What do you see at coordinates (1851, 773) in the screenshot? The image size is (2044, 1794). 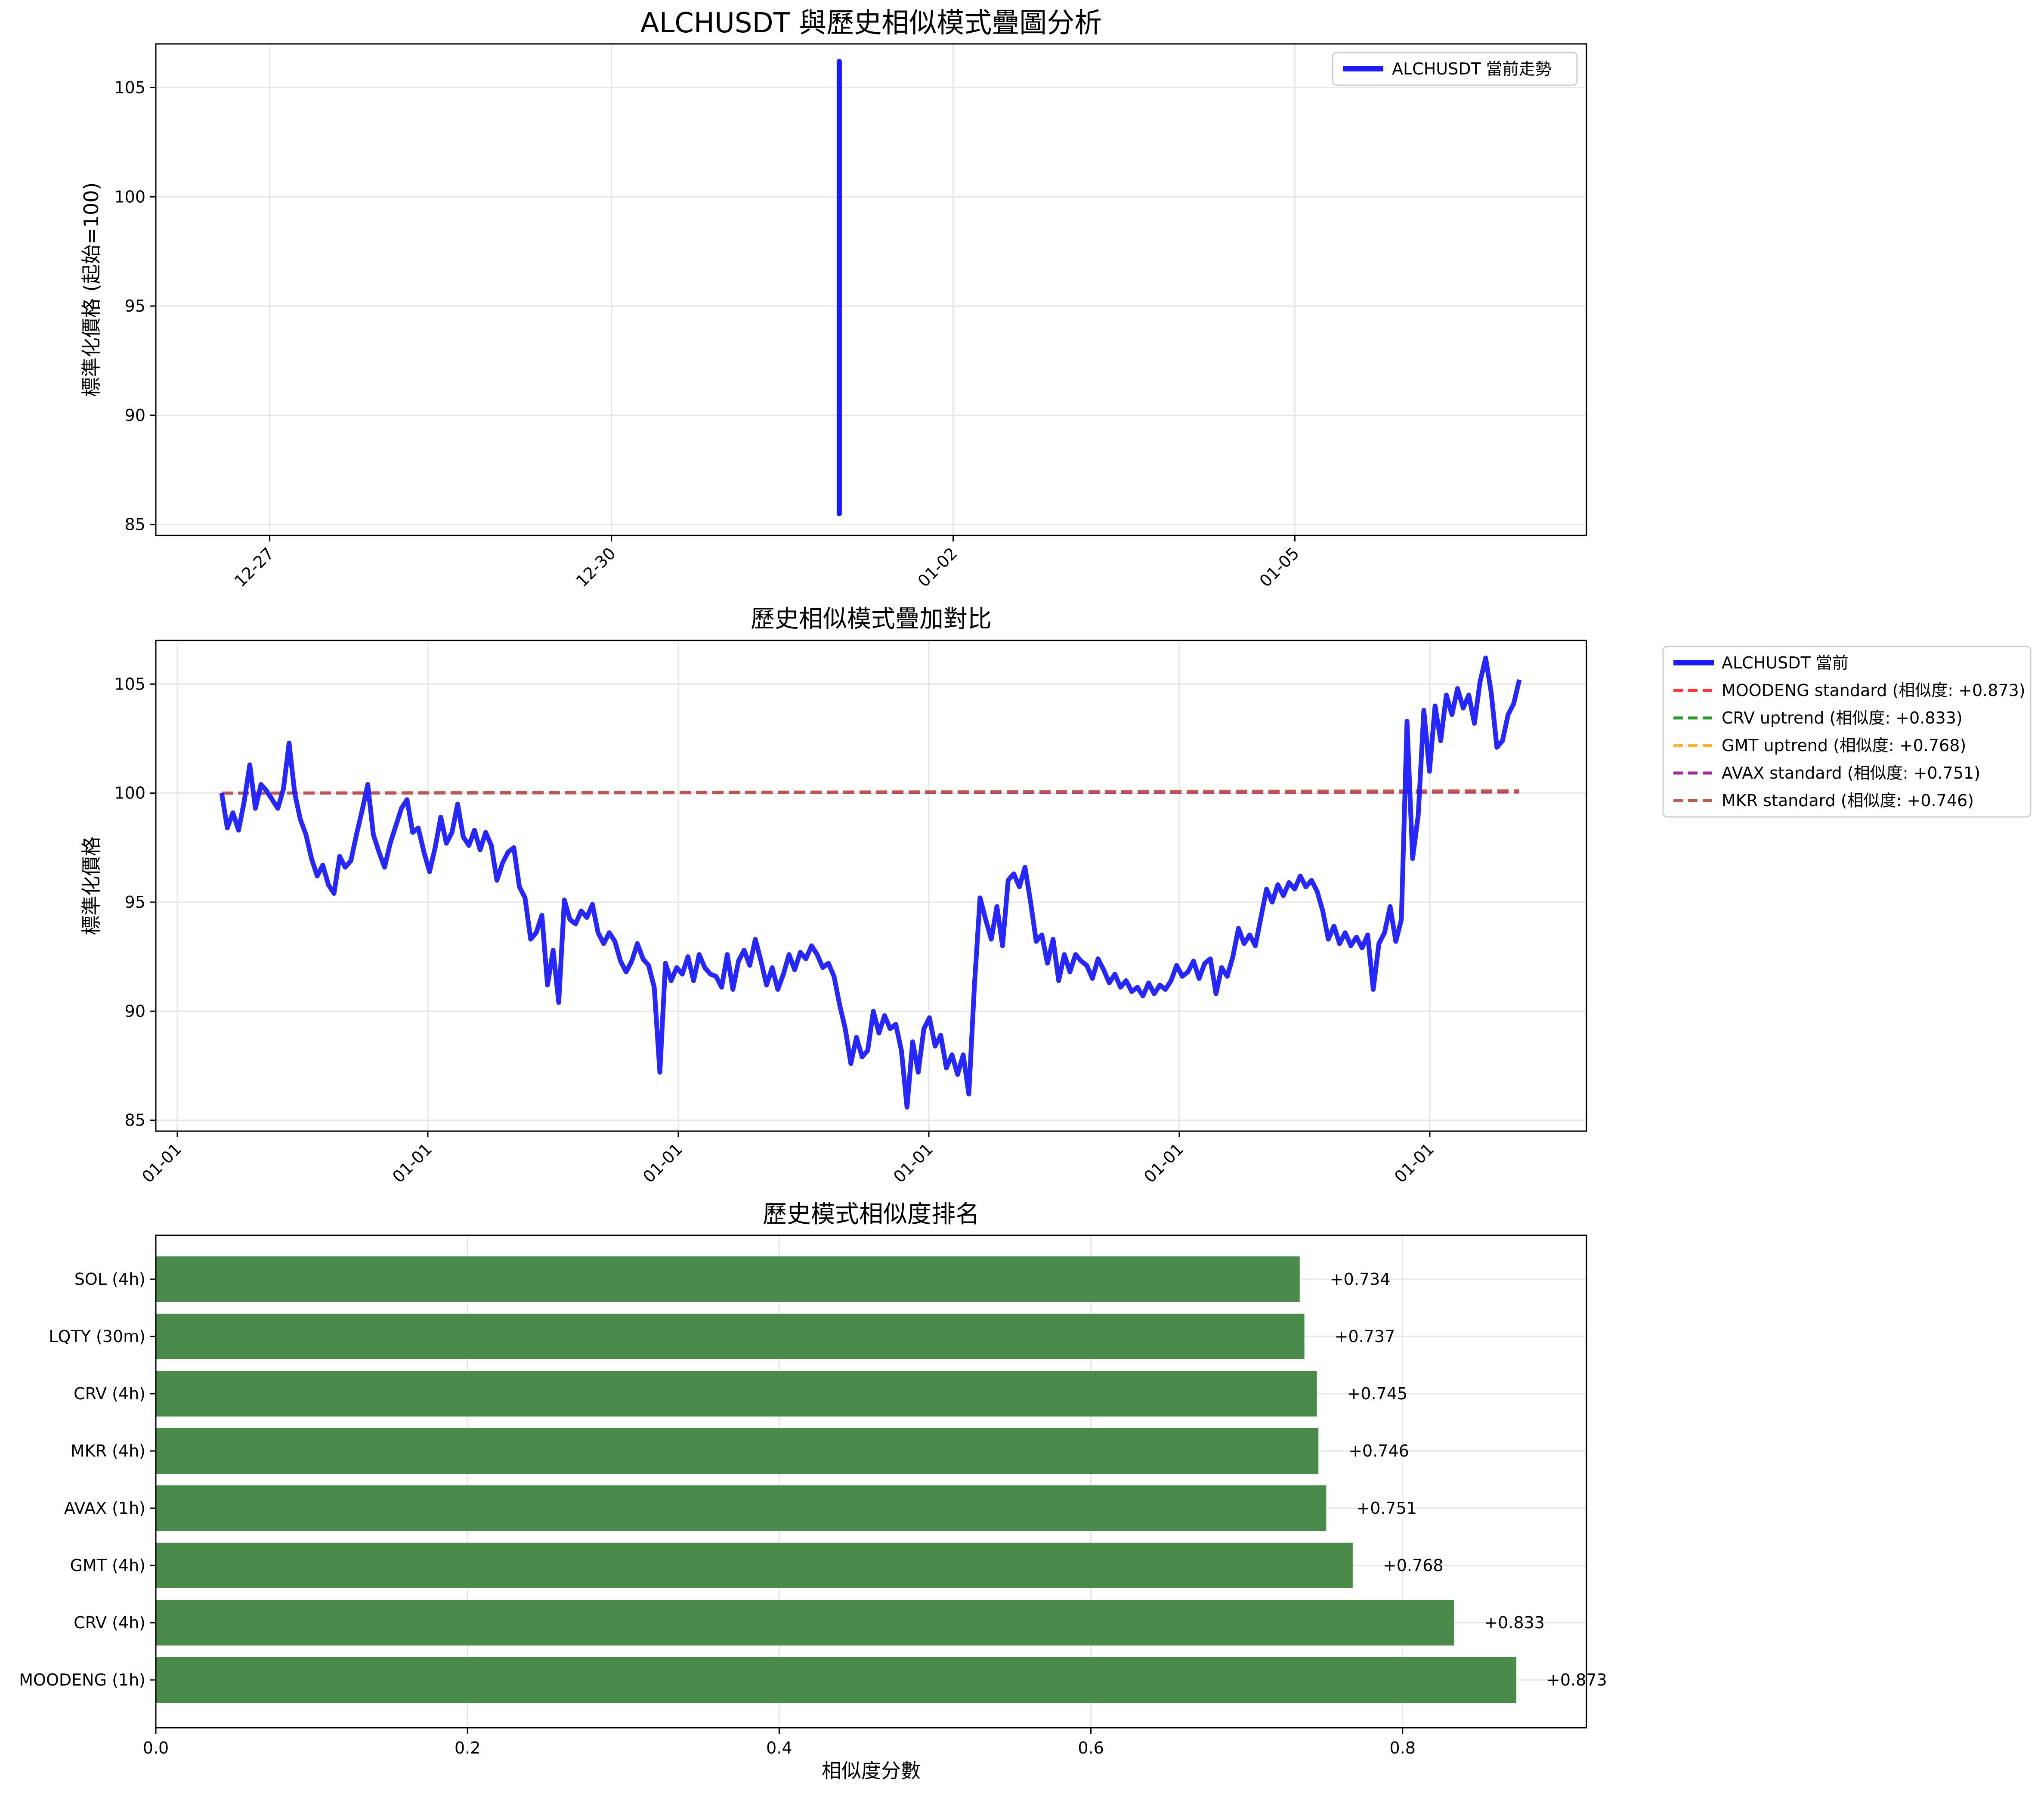 I see `legend-item-avax-label: AVAX standard (相似度: +0.751)` at bounding box center [1851, 773].